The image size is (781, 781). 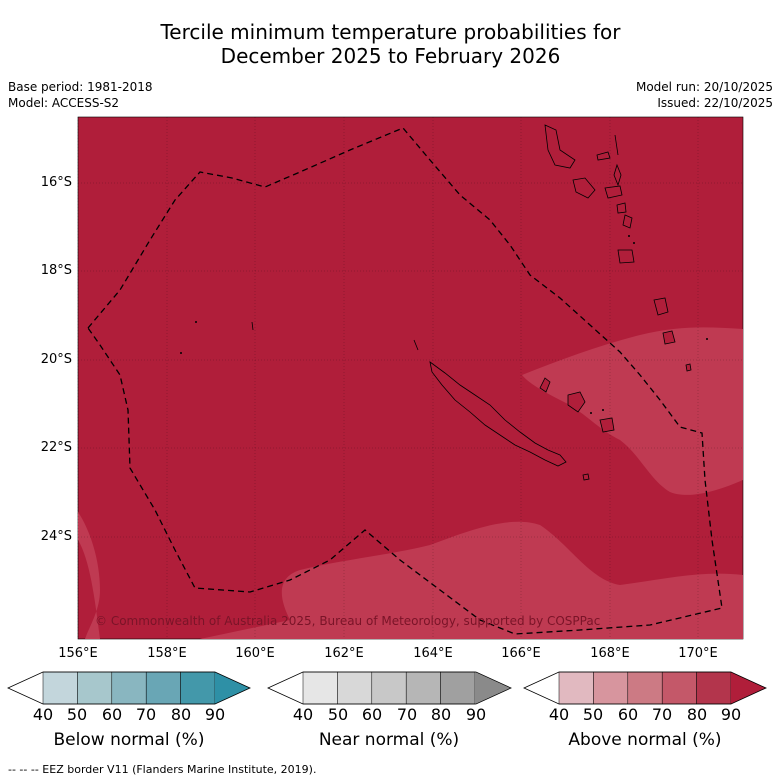 What do you see at coordinates (78, 653) in the screenshot?
I see `lon-label-156e: 156°E` at bounding box center [78, 653].